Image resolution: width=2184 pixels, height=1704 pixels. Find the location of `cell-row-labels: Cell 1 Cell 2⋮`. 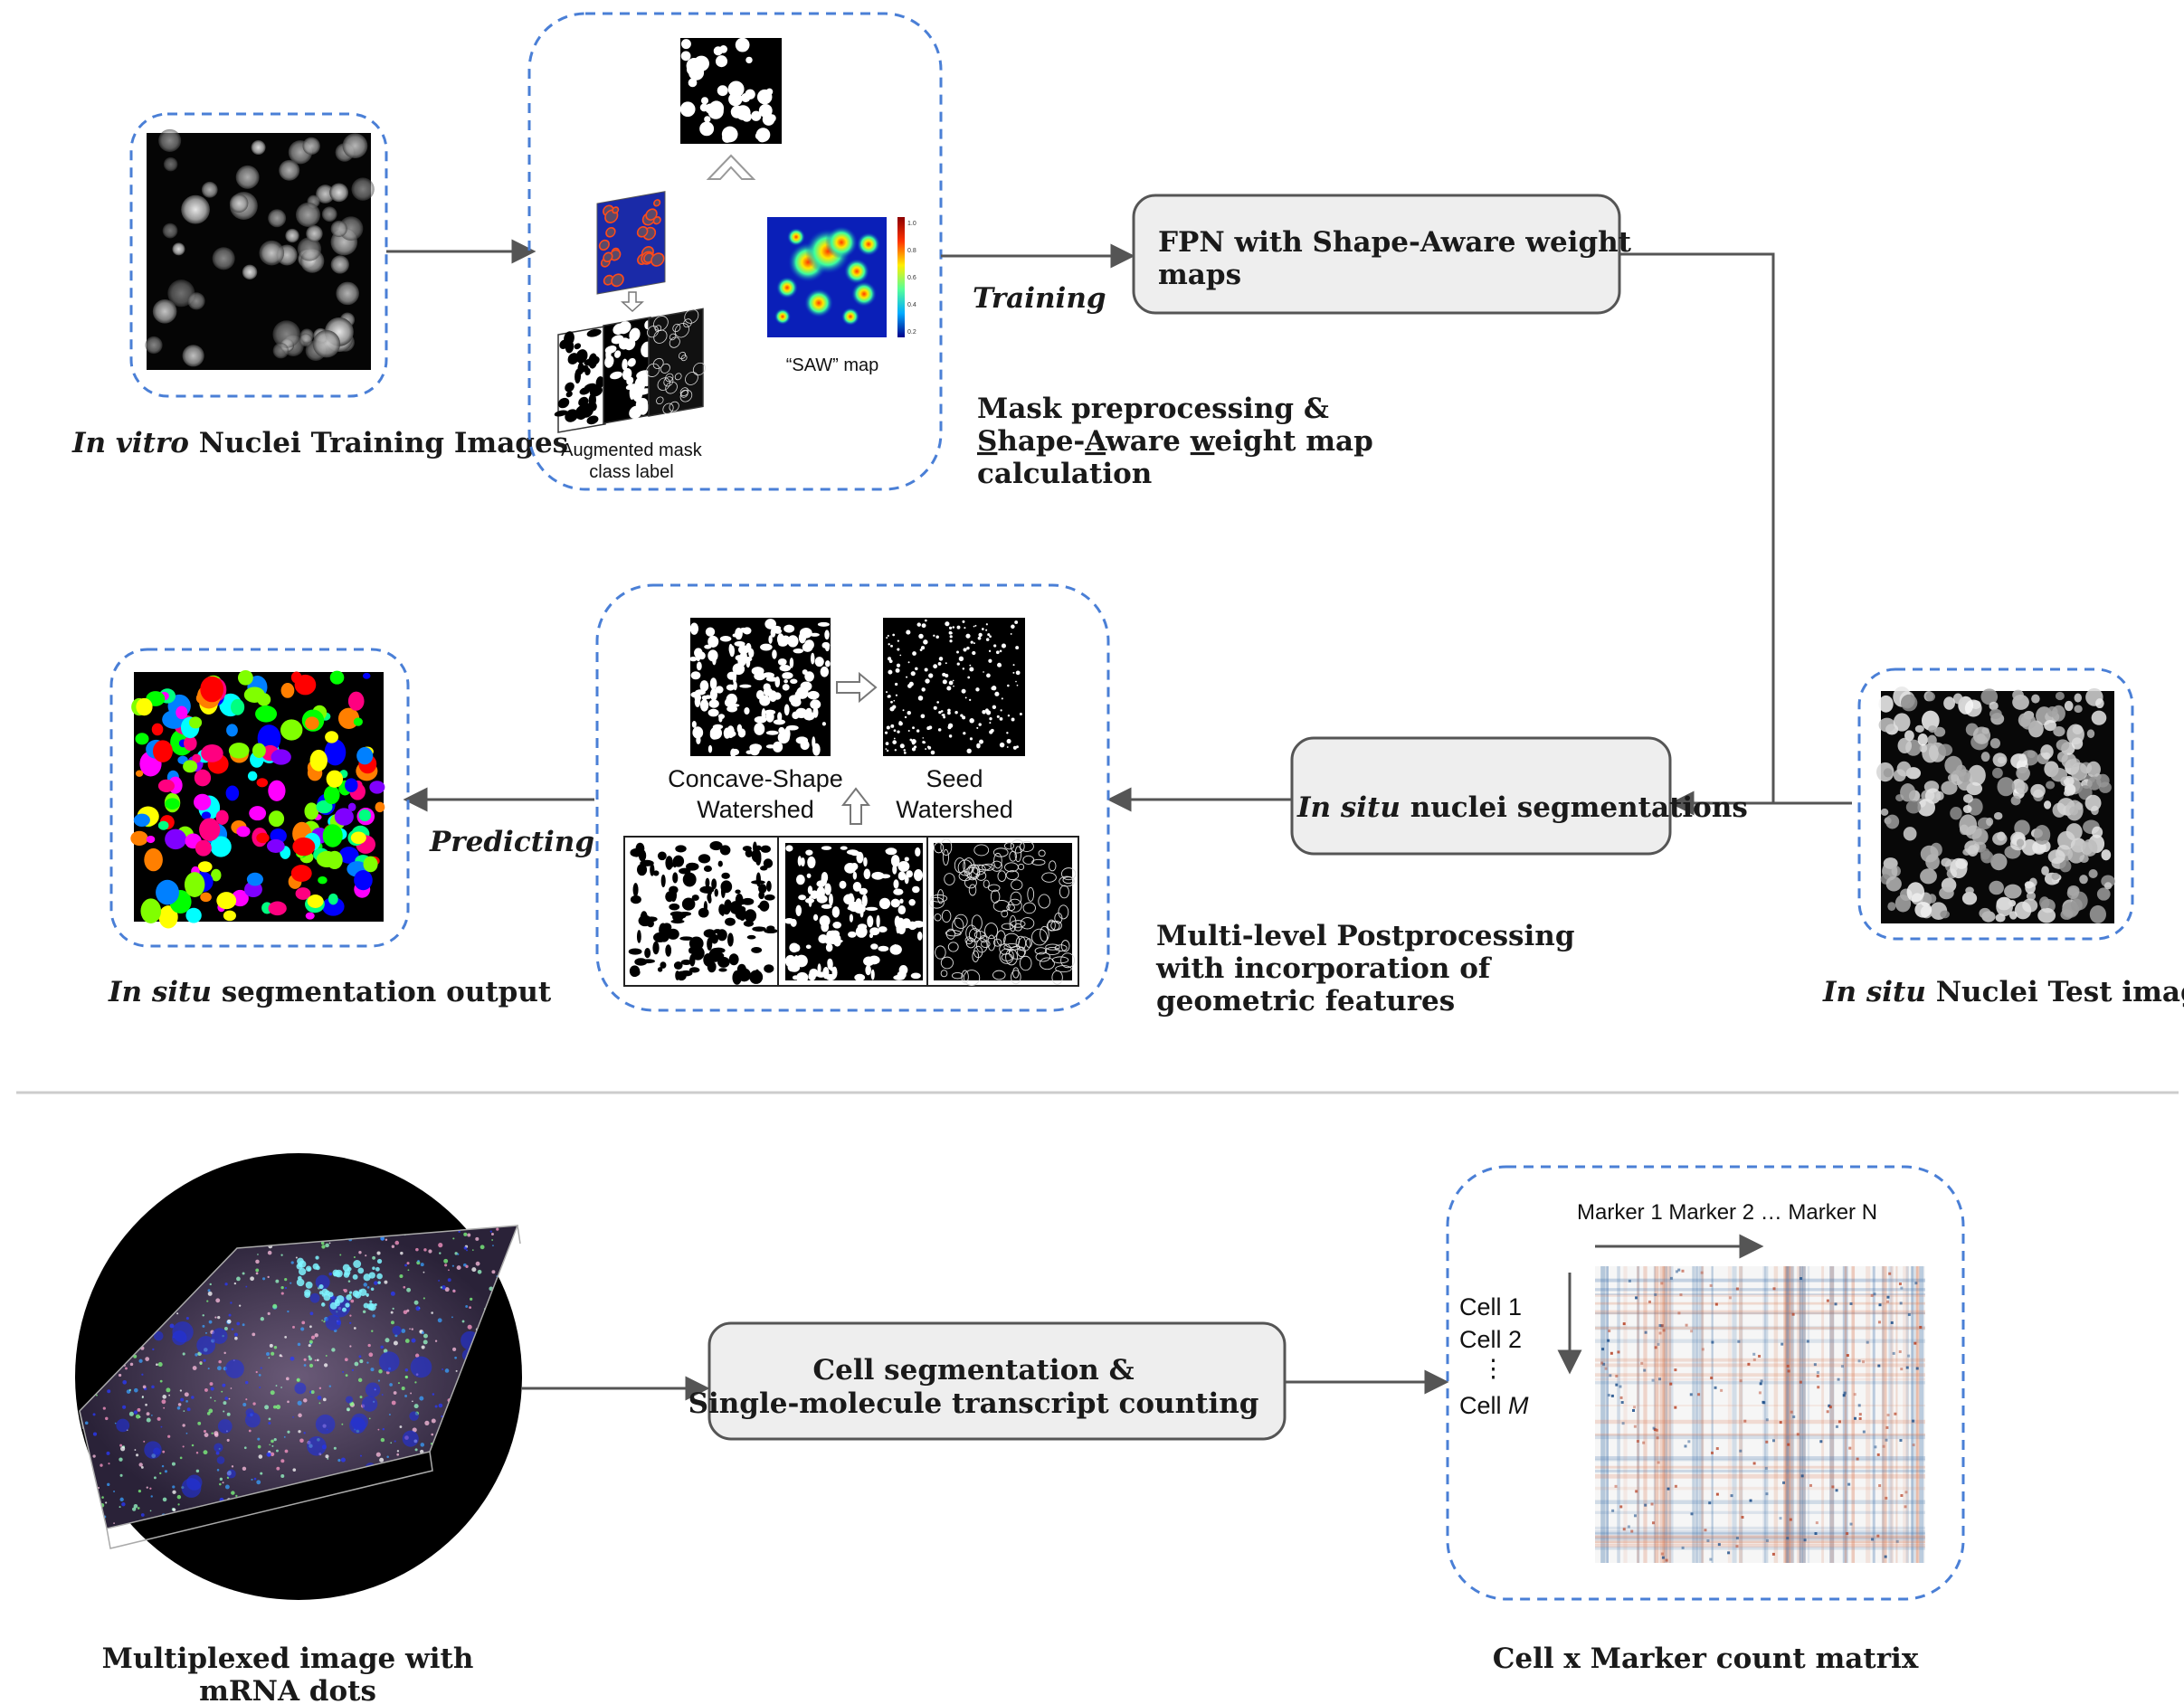

cell-row-labels: Cell 1 Cell 2⋮ is located at coordinates (1490, 1338).